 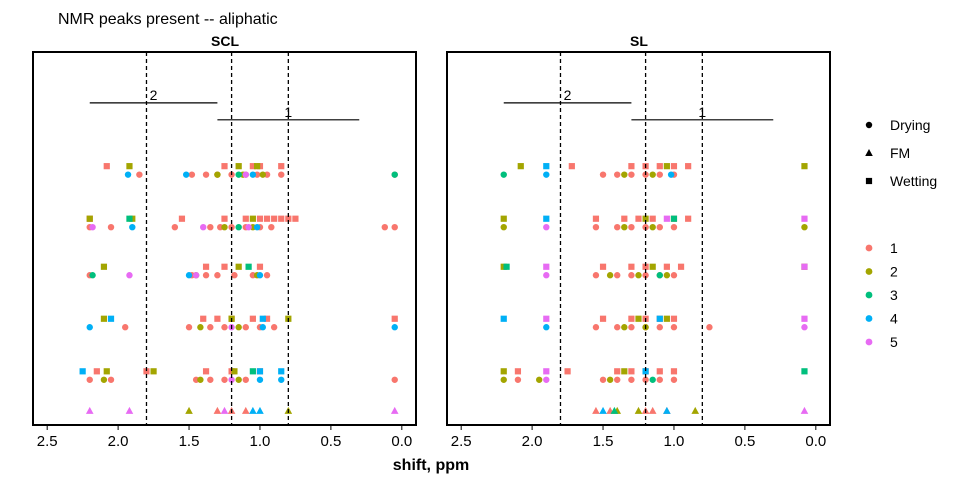 I want to click on point-scl-group-4-triangle, so click(x=253, y=410).